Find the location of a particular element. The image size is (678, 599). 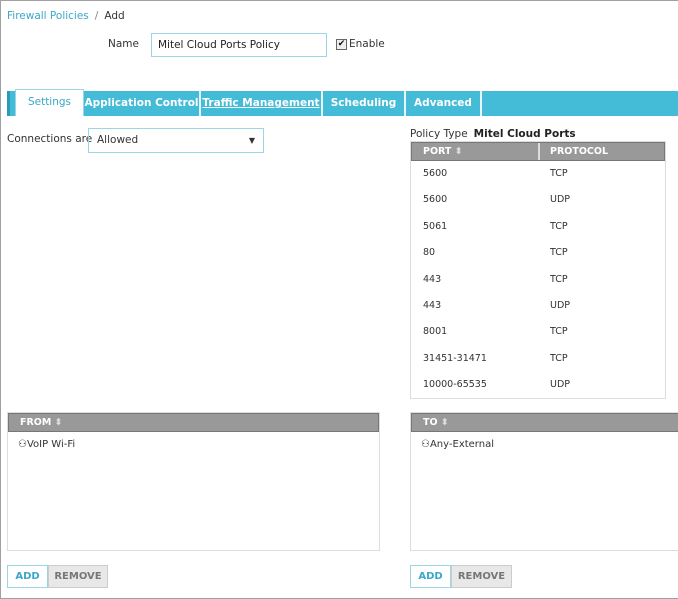

from-list: FROM ⬍ ⚇VoIP Wi-Fi is located at coordinates (193, 481).